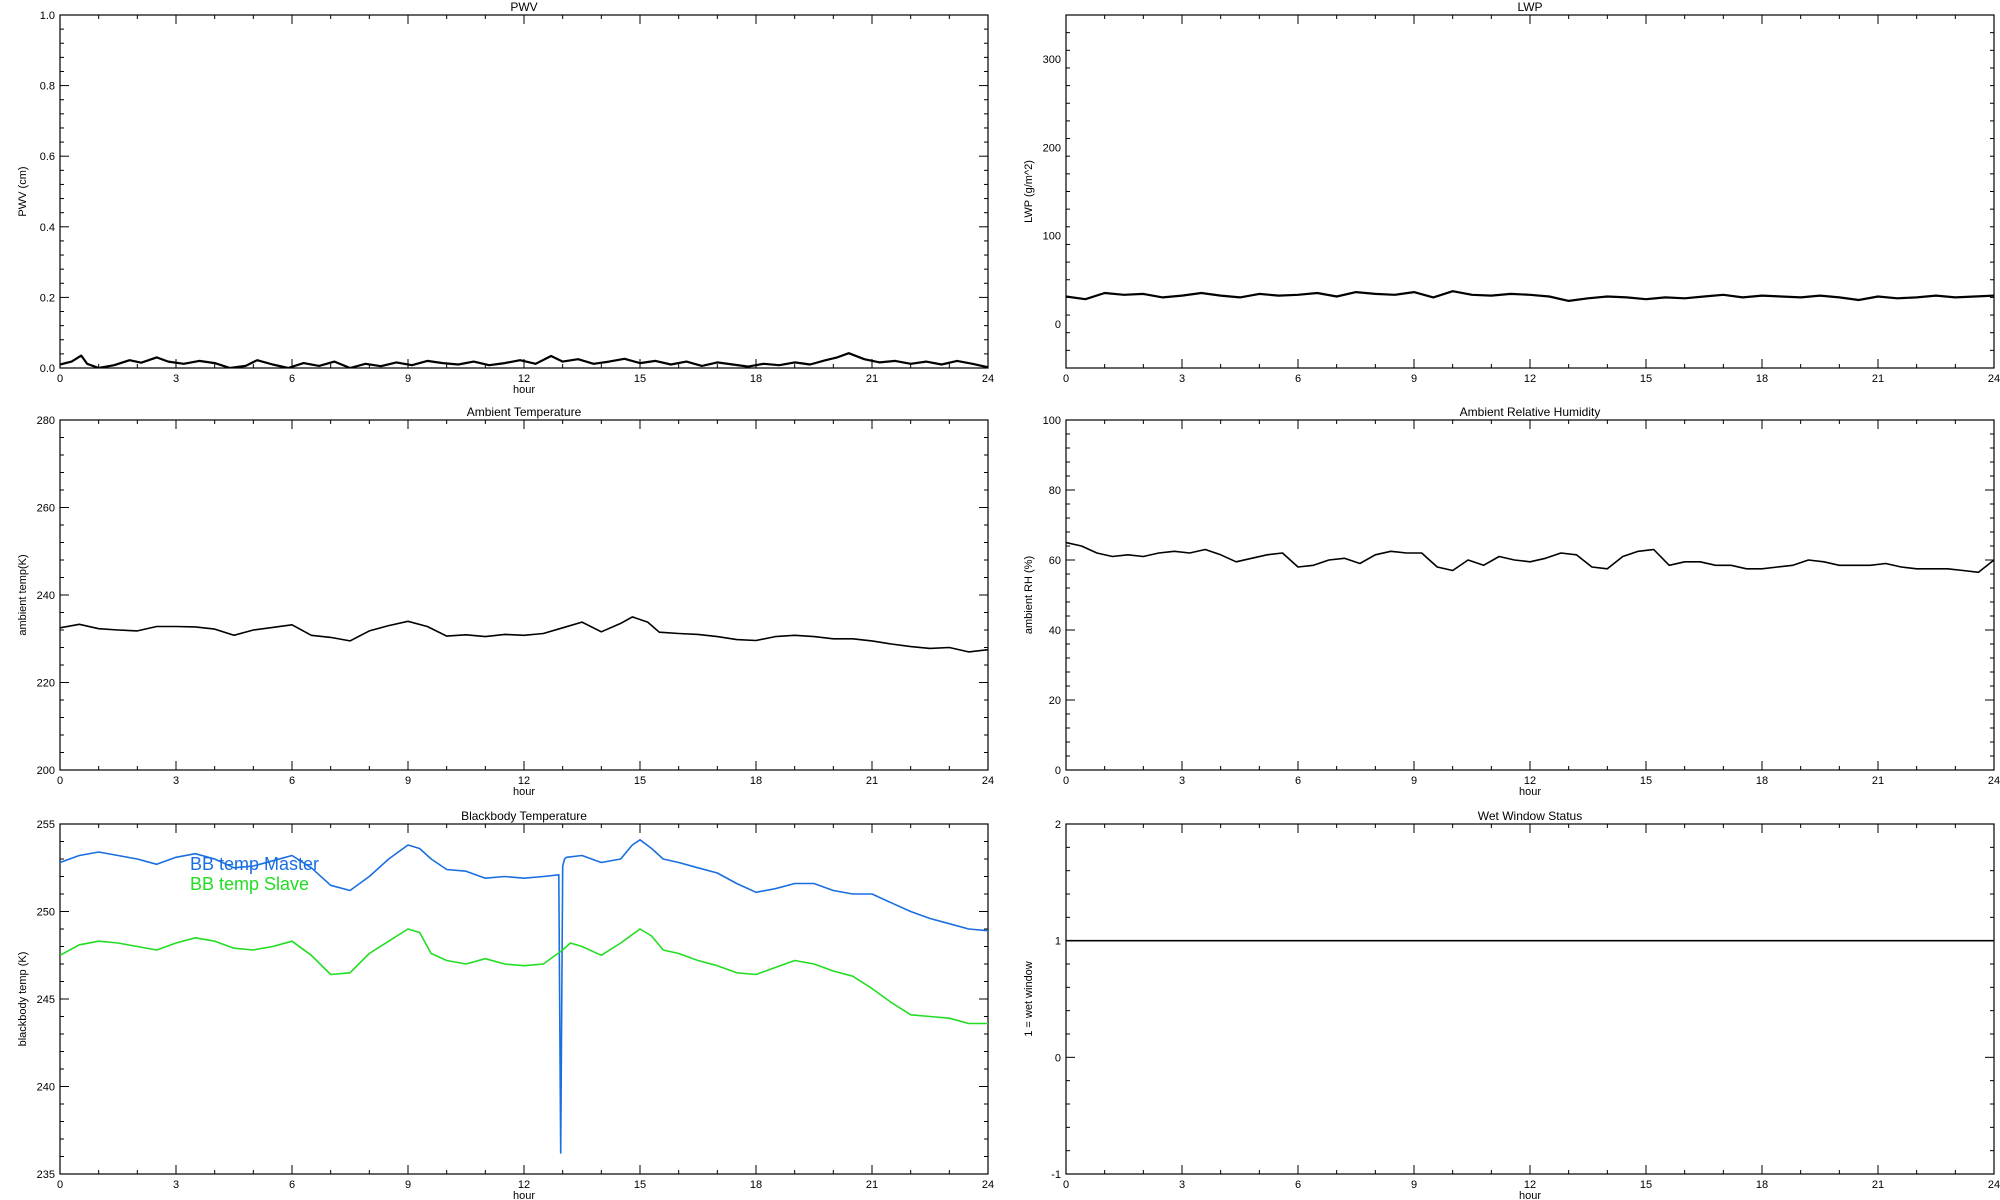 Image resolution: width=2000 pixels, height=1200 pixels. What do you see at coordinates (1029, 999) in the screenshot?
I see `y-axis-label: 1 = wet window` at bounding box center [1029, 999].